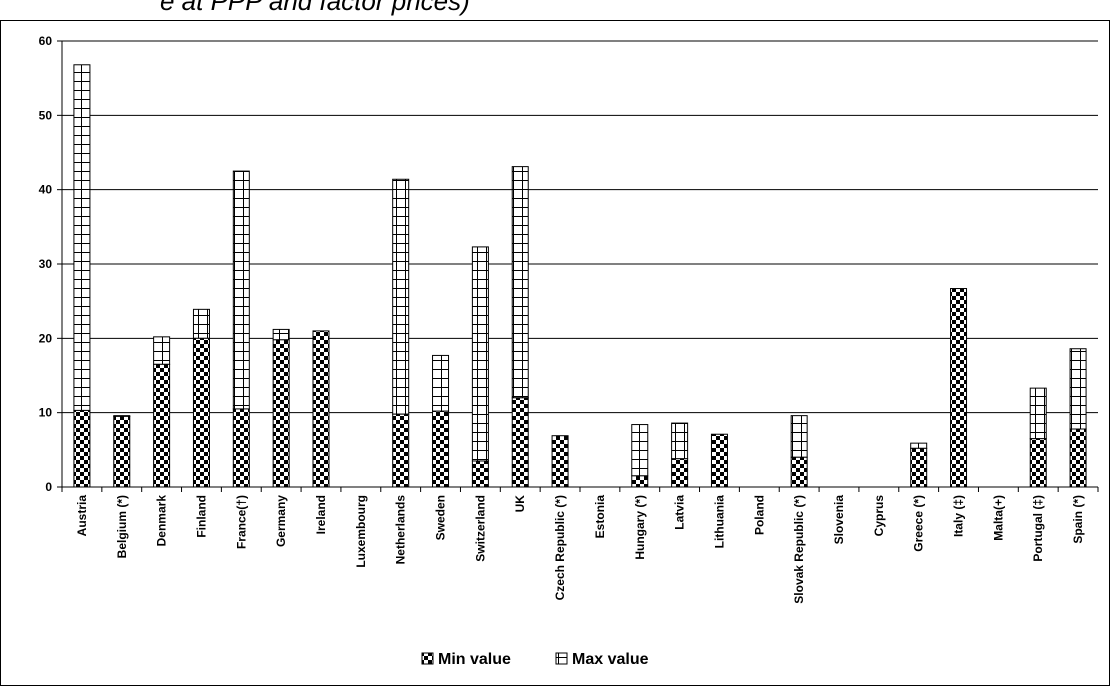  Describe the element at coordinates (162, 521) in the screenshot. I see `x-category-label: Denmark` at that location.